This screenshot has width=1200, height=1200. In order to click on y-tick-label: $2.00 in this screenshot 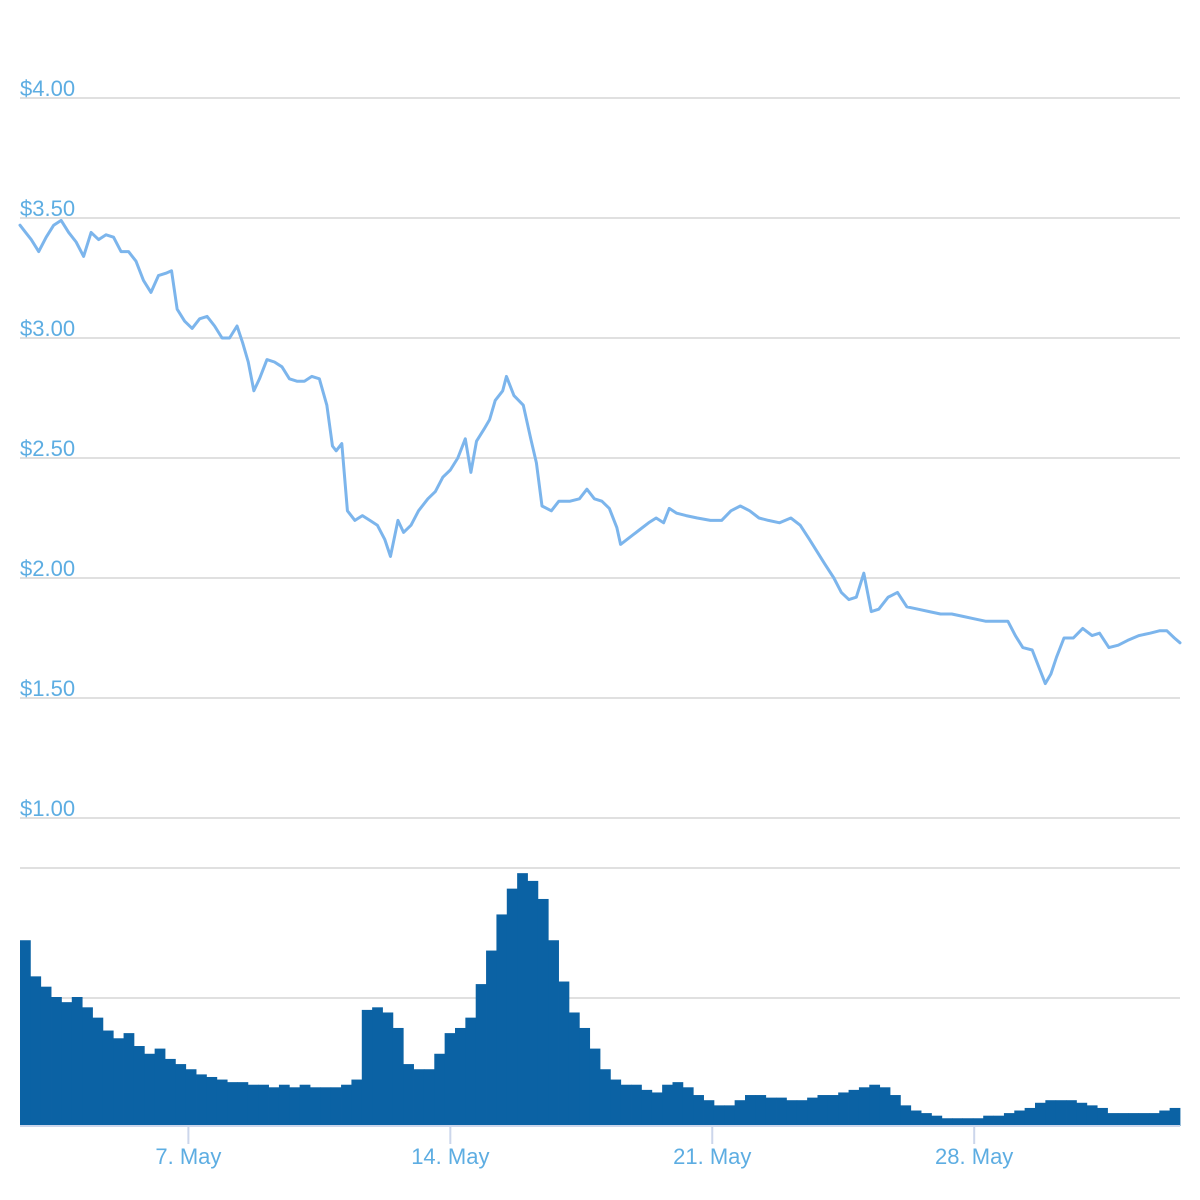, I will do `click(47, 568)`.